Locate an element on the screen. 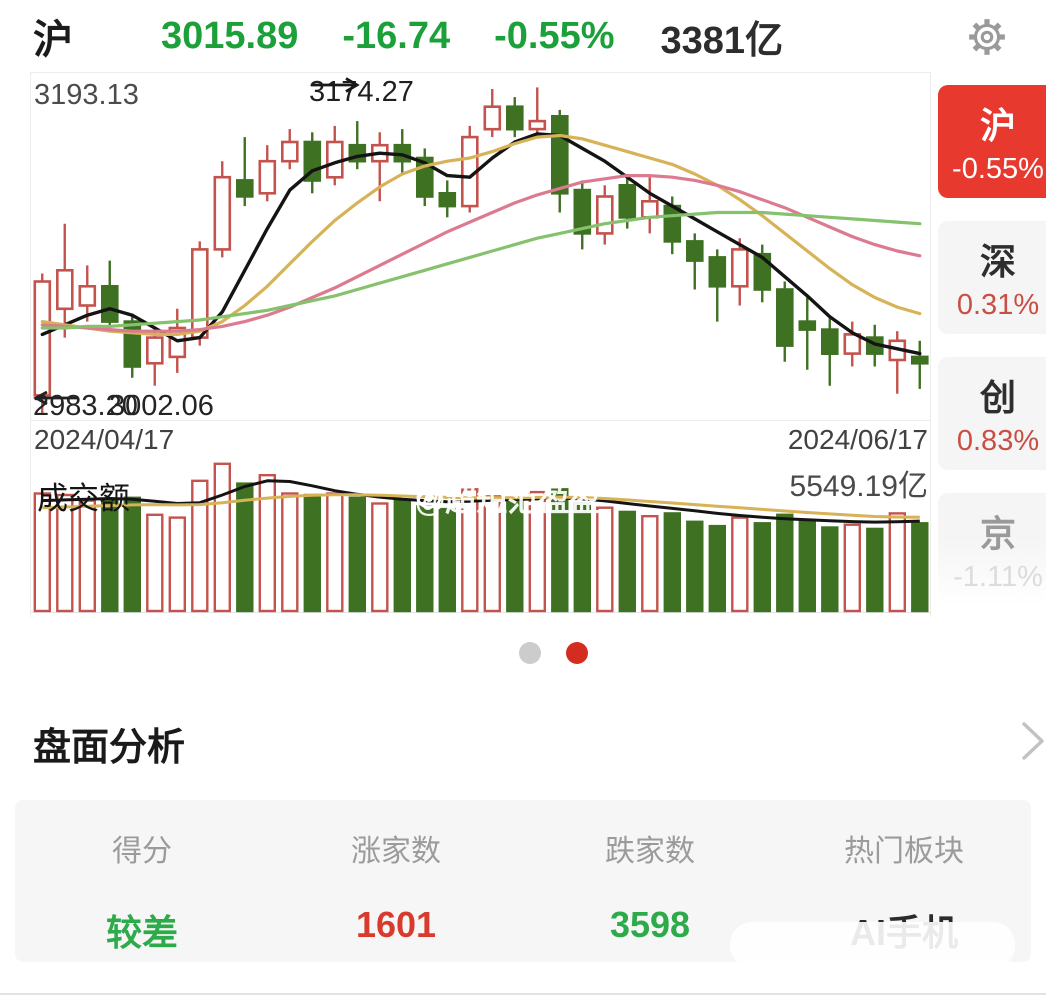  analysis-col-gainers: 涨家数 1601 is located at coordinates (396, 890).